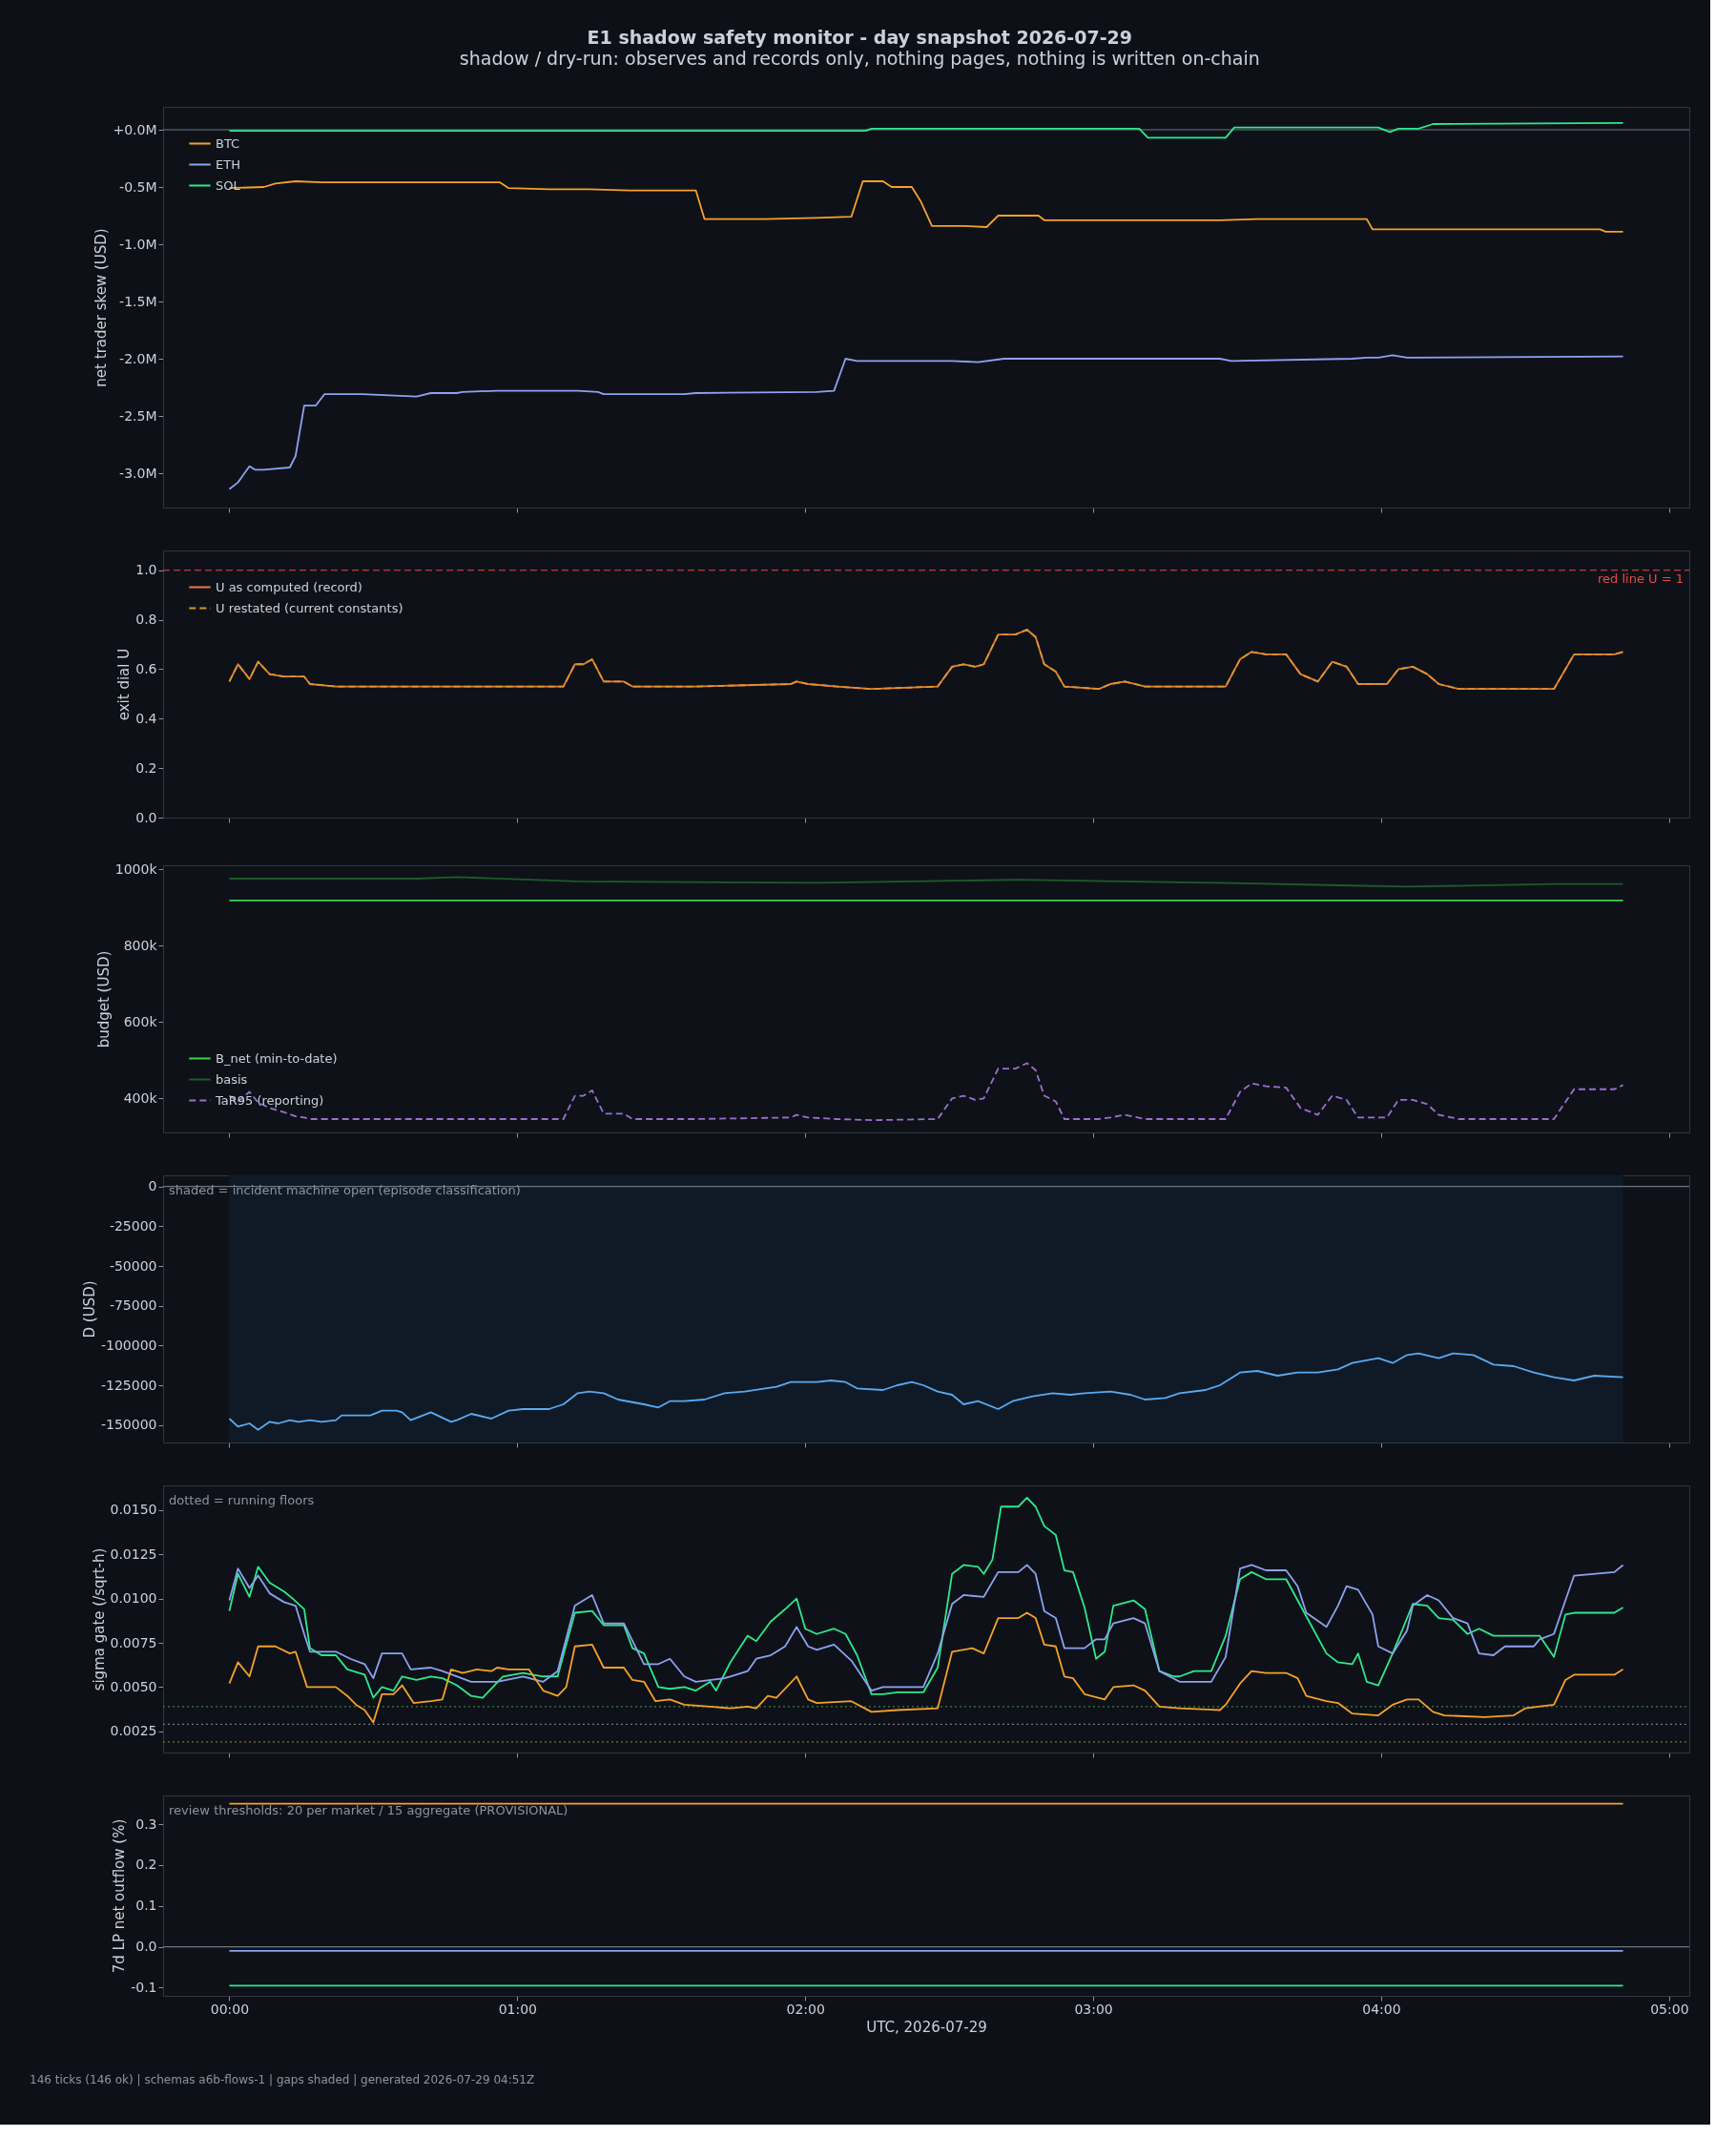 The width and height of the screenshot is (1736, 2137). What do you see at coordinates (138, 244) in the screenshot?
I see `y-tick-label: -1.0M` at bounding box center [138, 244].